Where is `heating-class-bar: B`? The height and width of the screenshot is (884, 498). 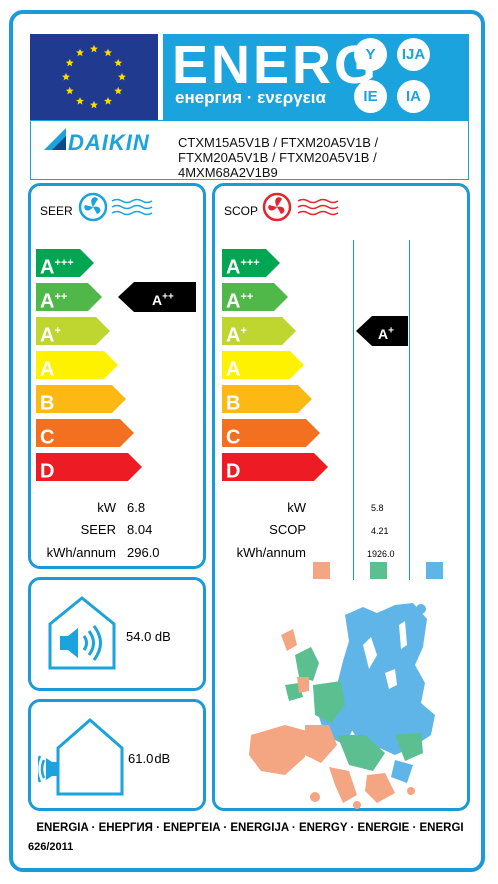 heating-class-bar: B is located at coordinates (267, 400).